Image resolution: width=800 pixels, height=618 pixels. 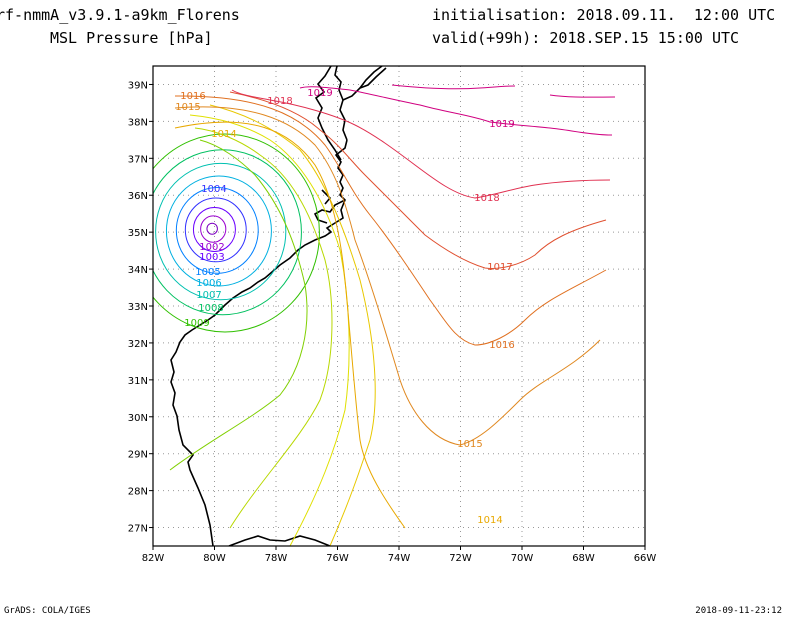 I want to click on lat-tick-label: 28N, so click(x=138, y=492).